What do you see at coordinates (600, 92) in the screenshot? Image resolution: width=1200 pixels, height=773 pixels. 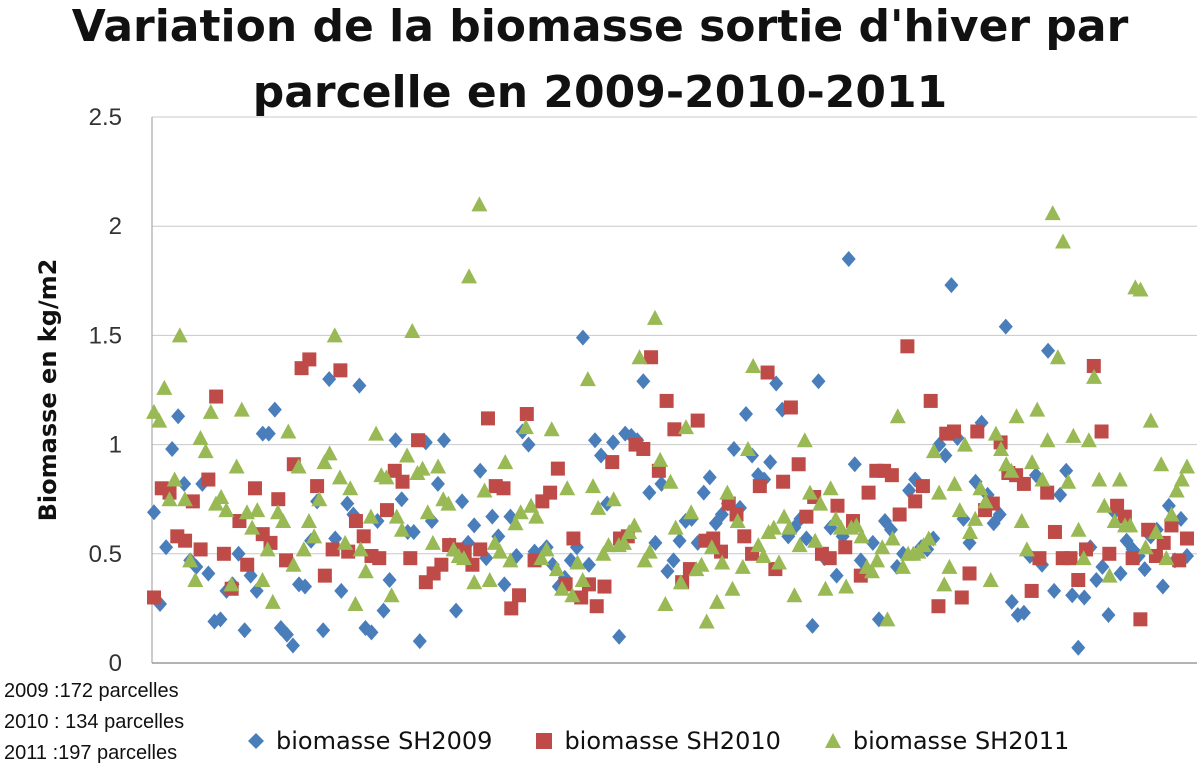 I see `chart-title-line-2: parcelle en 2009-2010-2011` at bounding box center [600, 92].